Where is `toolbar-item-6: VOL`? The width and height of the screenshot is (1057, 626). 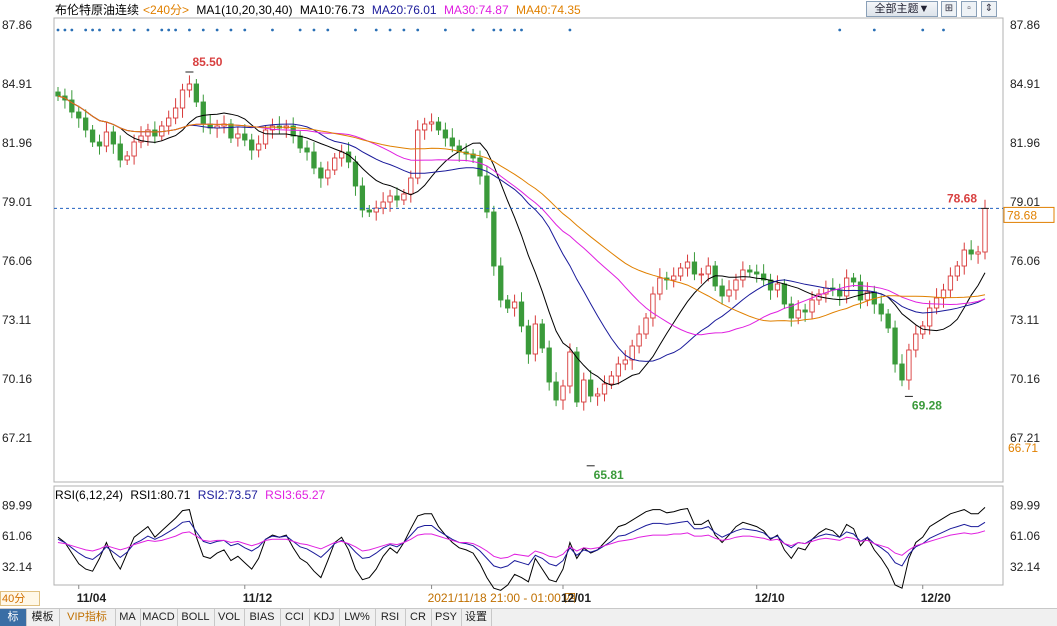 toolbar-item-6: VOL is located at coordinates (229, 617).